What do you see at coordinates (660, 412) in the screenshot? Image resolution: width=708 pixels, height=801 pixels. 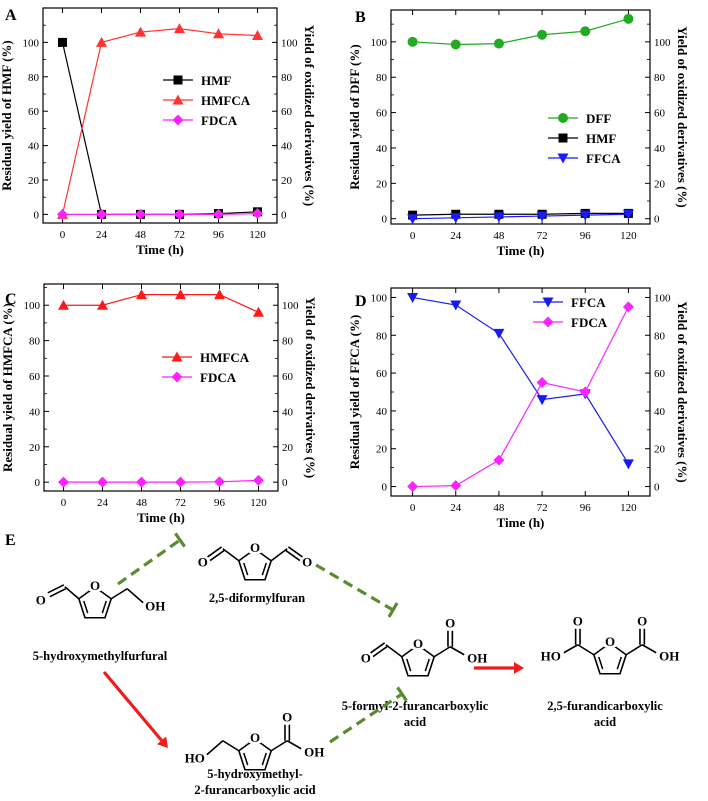 I see `y-tick-label-right: 40` at bounding box center [660, 412].